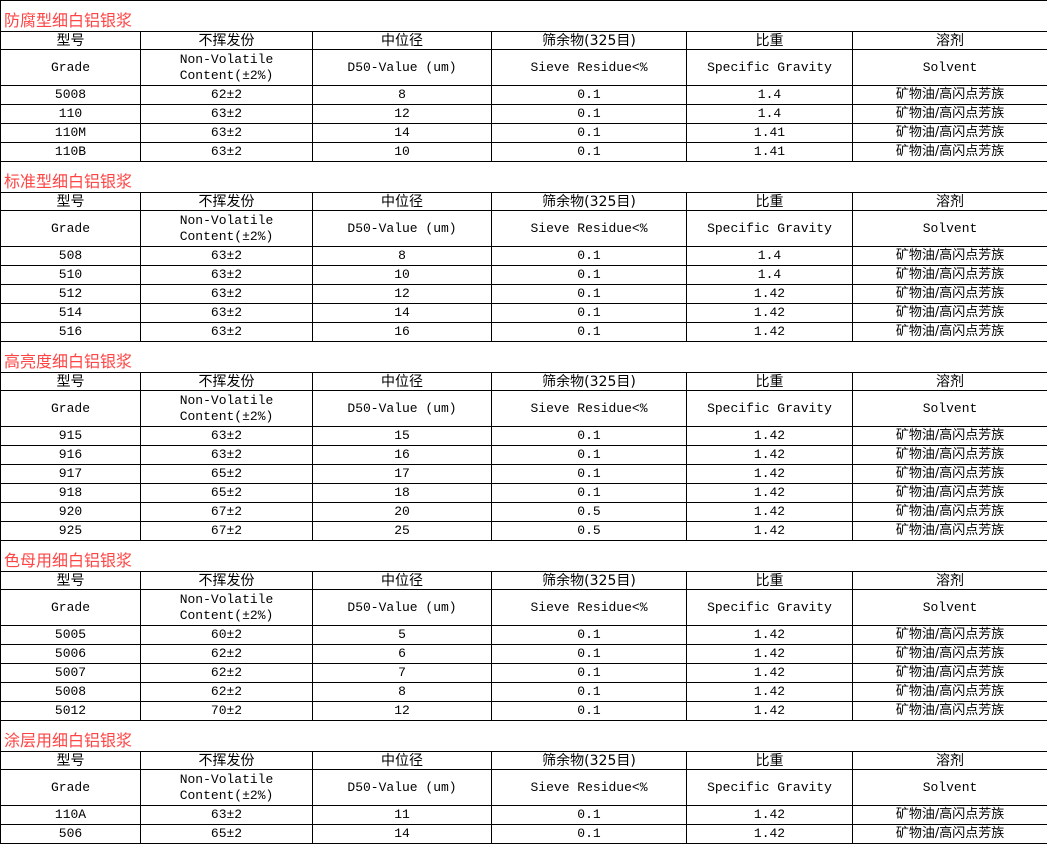 The width and height of the screenshot is (1047, 844). I want to click on section-title-row: 标准型细白铝银浆, so click(524, 177).